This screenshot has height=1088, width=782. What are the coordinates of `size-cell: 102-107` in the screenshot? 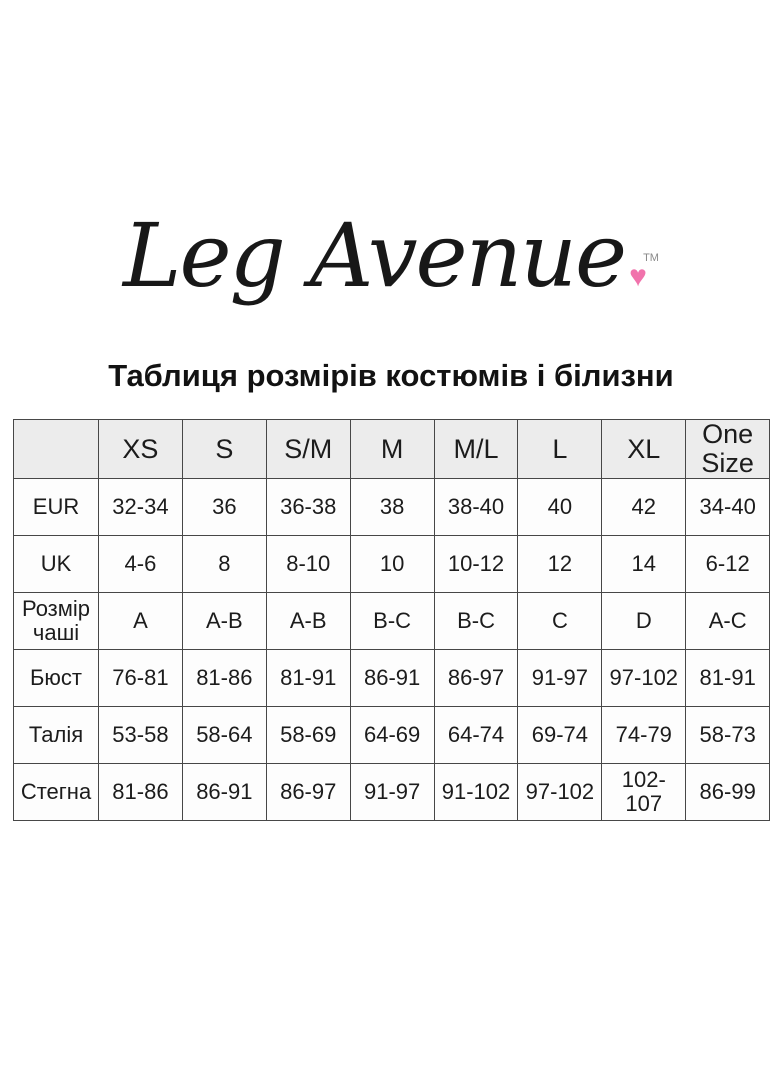 It's located at (644, 792).